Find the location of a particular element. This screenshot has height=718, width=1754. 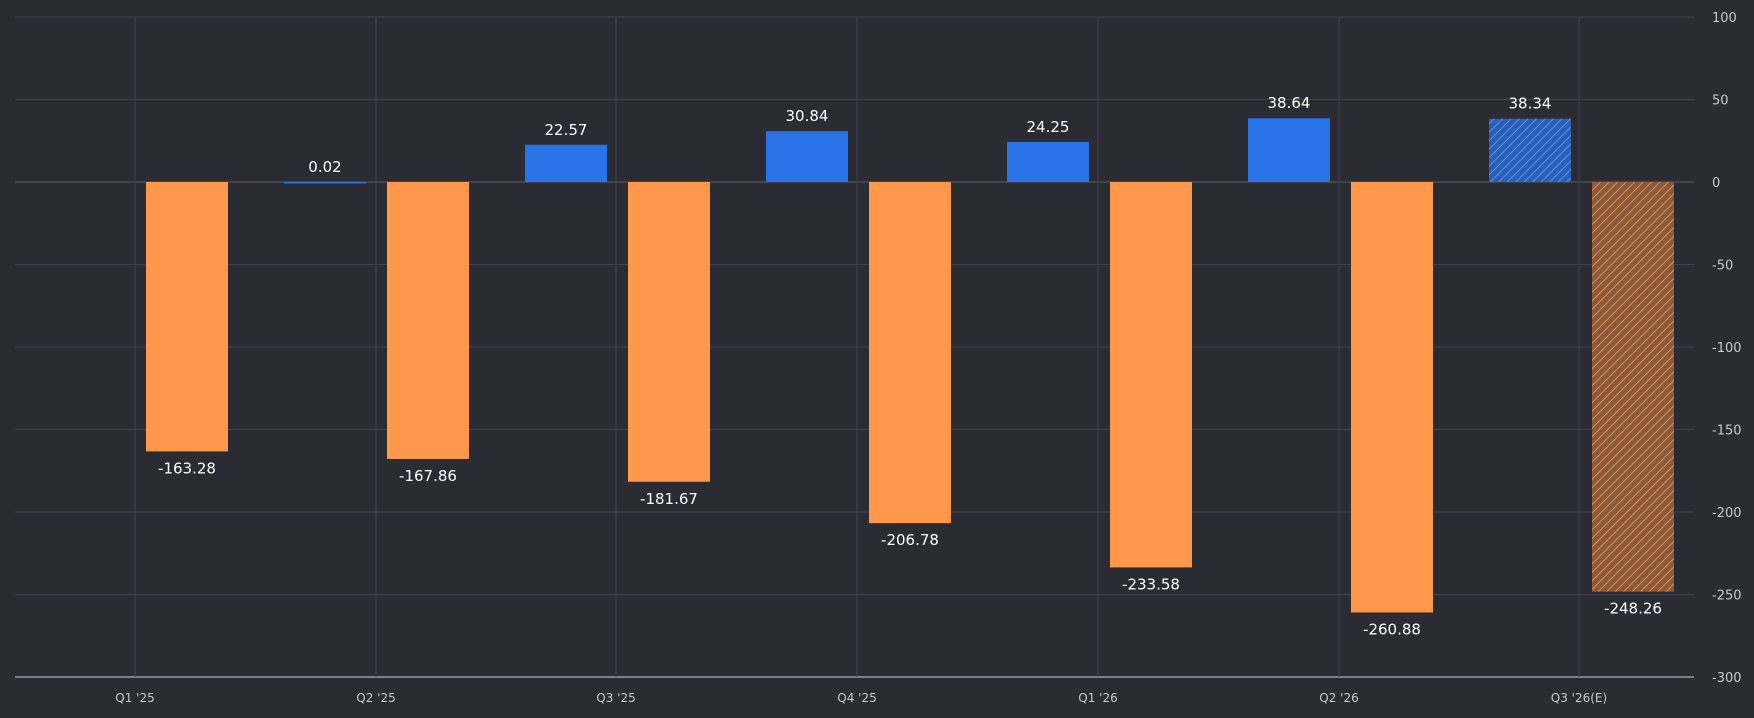

x-tick-label: Q1 '26 is located at coordinates (1097, 698).